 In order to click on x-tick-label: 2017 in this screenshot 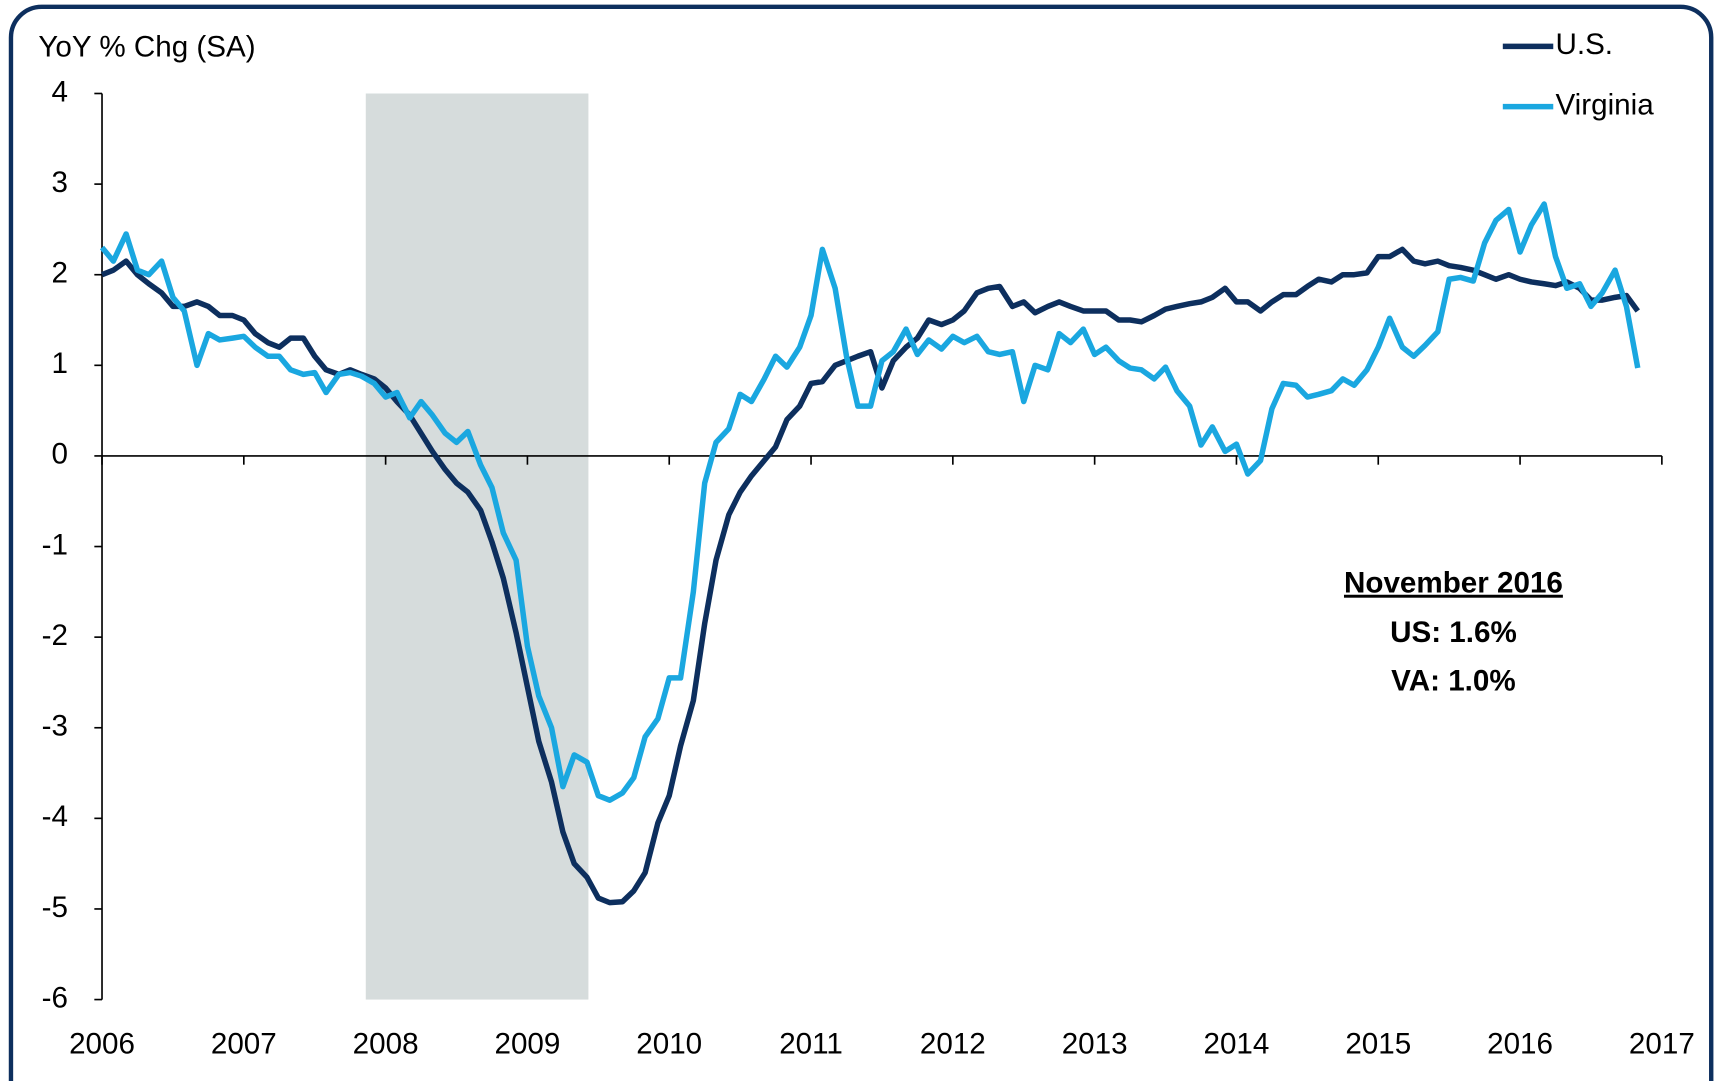, I will do `click(1662, 1043)`.